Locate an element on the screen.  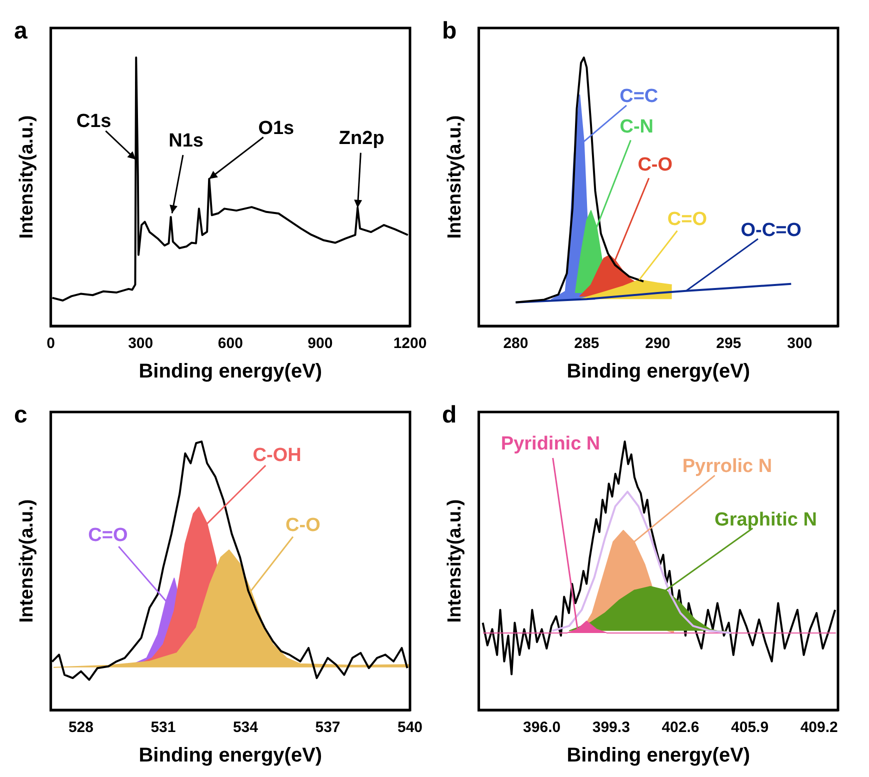
annotation: O1s is located at coordinates (276, 129).